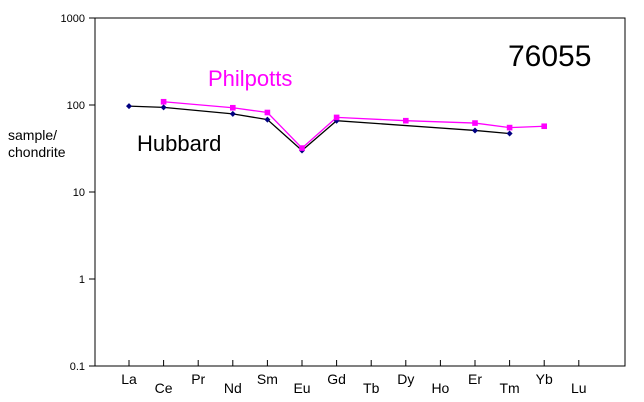  I want to click on y-axis-label-line-2: chondrite, so click(37, 152).